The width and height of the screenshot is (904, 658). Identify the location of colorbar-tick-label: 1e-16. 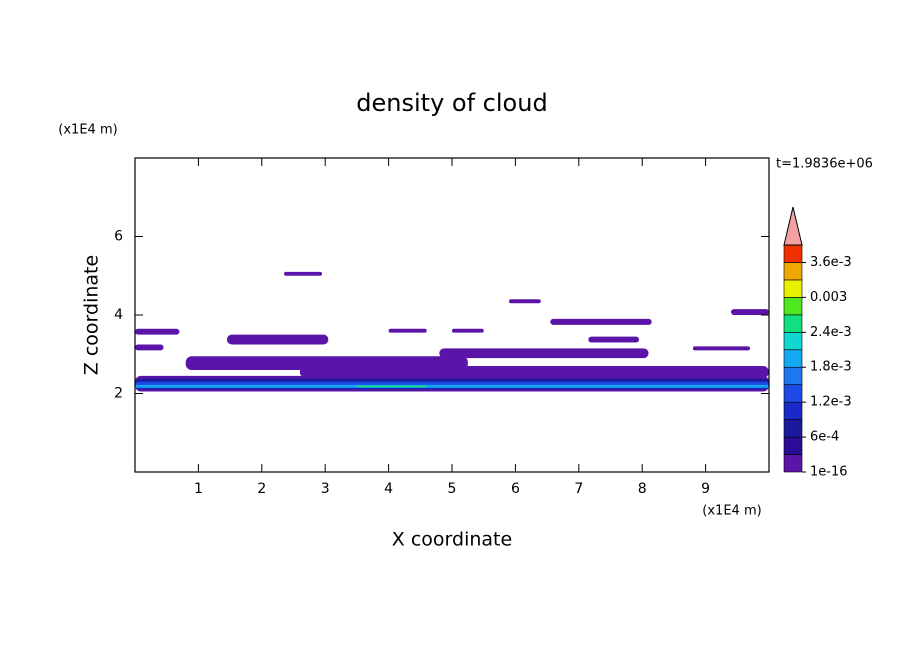
(829, 472).